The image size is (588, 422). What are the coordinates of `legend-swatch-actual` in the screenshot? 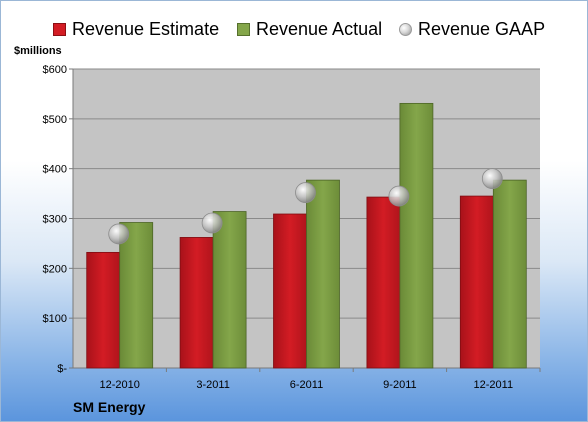 It's located at (243, 29).